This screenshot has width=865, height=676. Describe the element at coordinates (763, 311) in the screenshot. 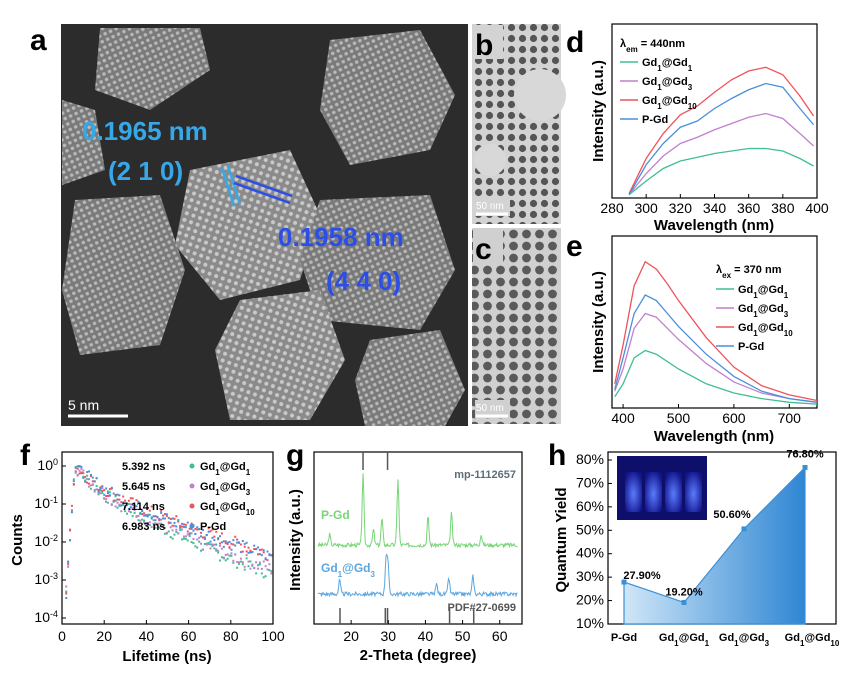

I see `label: Gd1@Gd3` at that location.